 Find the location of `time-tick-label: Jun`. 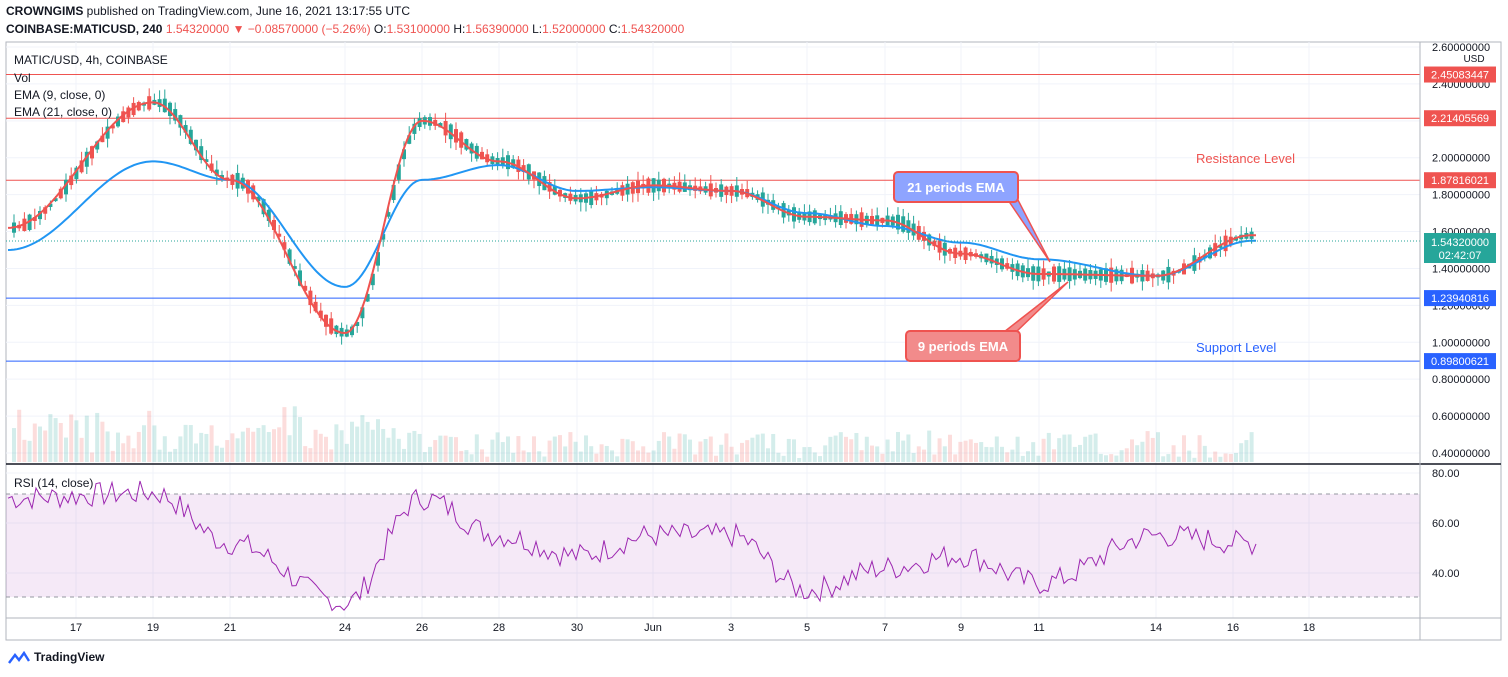

time-tick-label: Jun is located at coordinates (653, 628).